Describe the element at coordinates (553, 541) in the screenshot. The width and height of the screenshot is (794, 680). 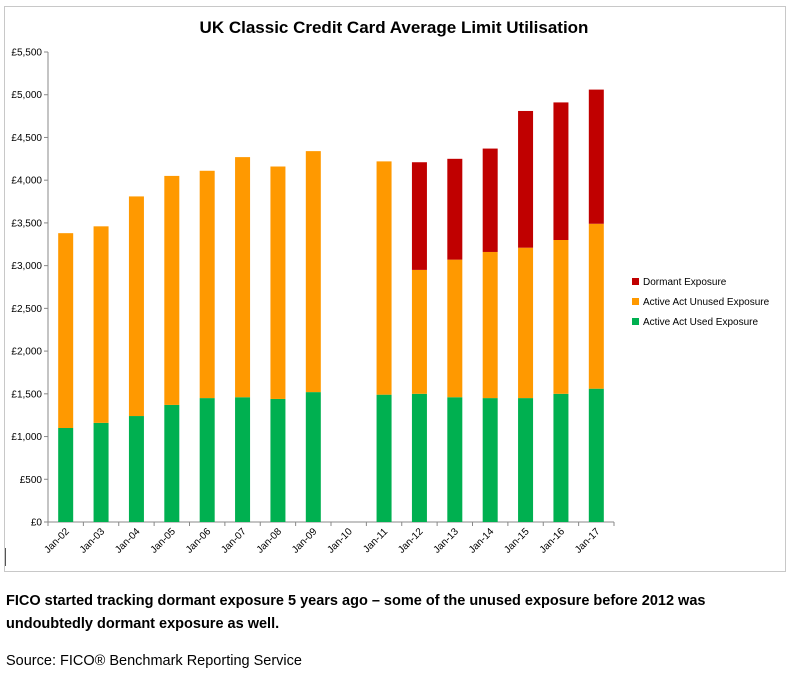
I see `x-tick-label: Jan-16` at that location.